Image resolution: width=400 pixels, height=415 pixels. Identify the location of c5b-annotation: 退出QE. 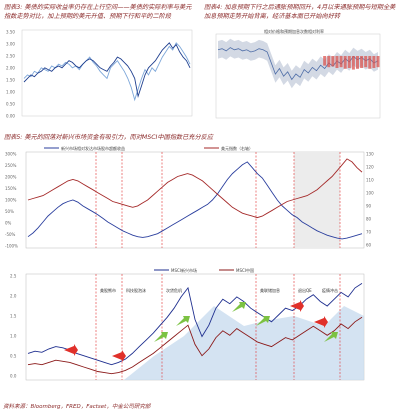
(305, 290).